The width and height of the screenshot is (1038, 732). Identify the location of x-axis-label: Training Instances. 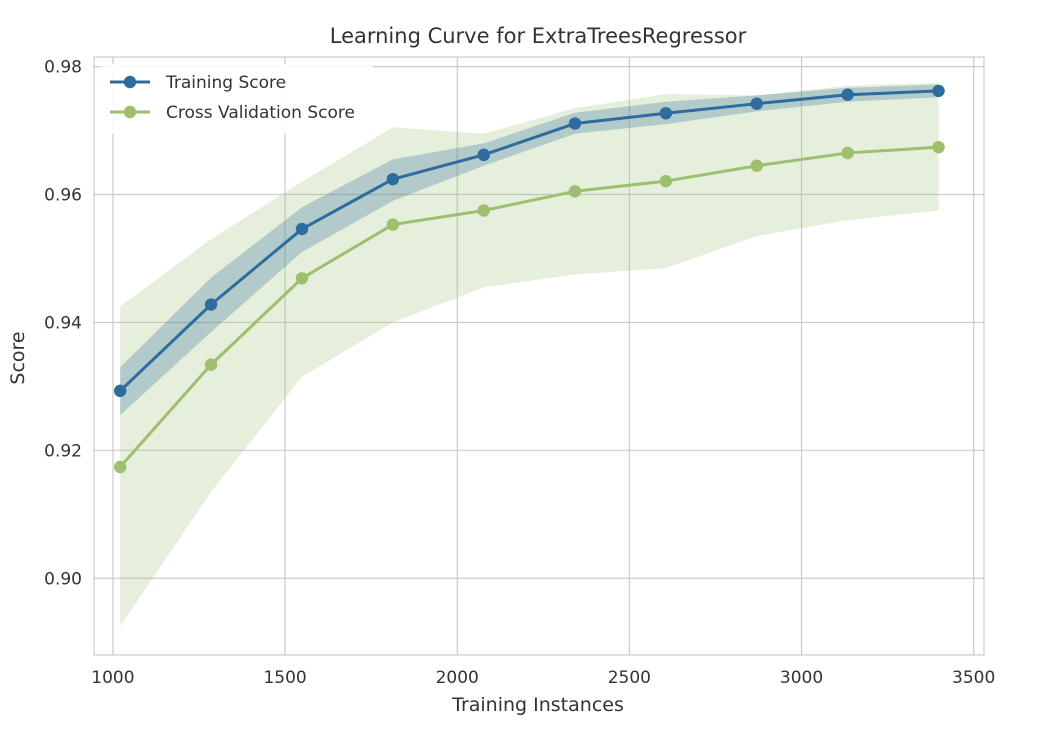
(537, 705).